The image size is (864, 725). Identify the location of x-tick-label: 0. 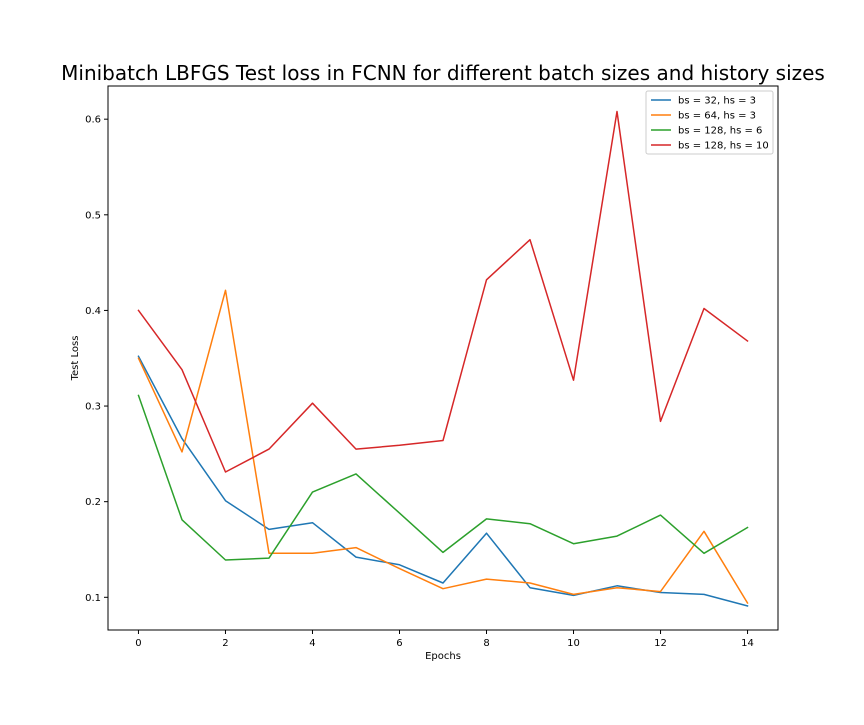
(138, 643).